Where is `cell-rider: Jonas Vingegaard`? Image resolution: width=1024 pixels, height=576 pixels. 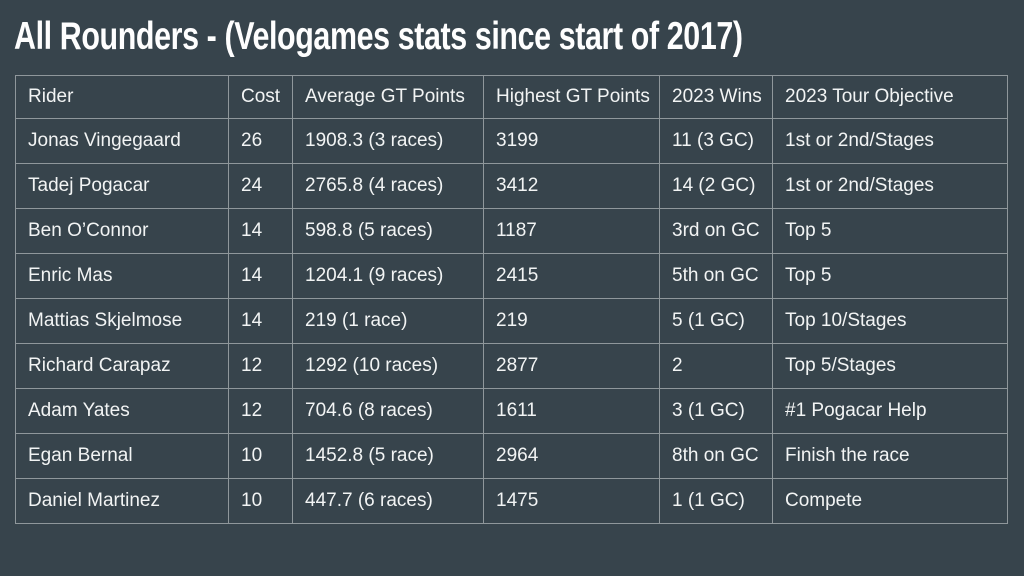 cell-rider: Jonas Vingegaard is located at coordinates (122, 141).